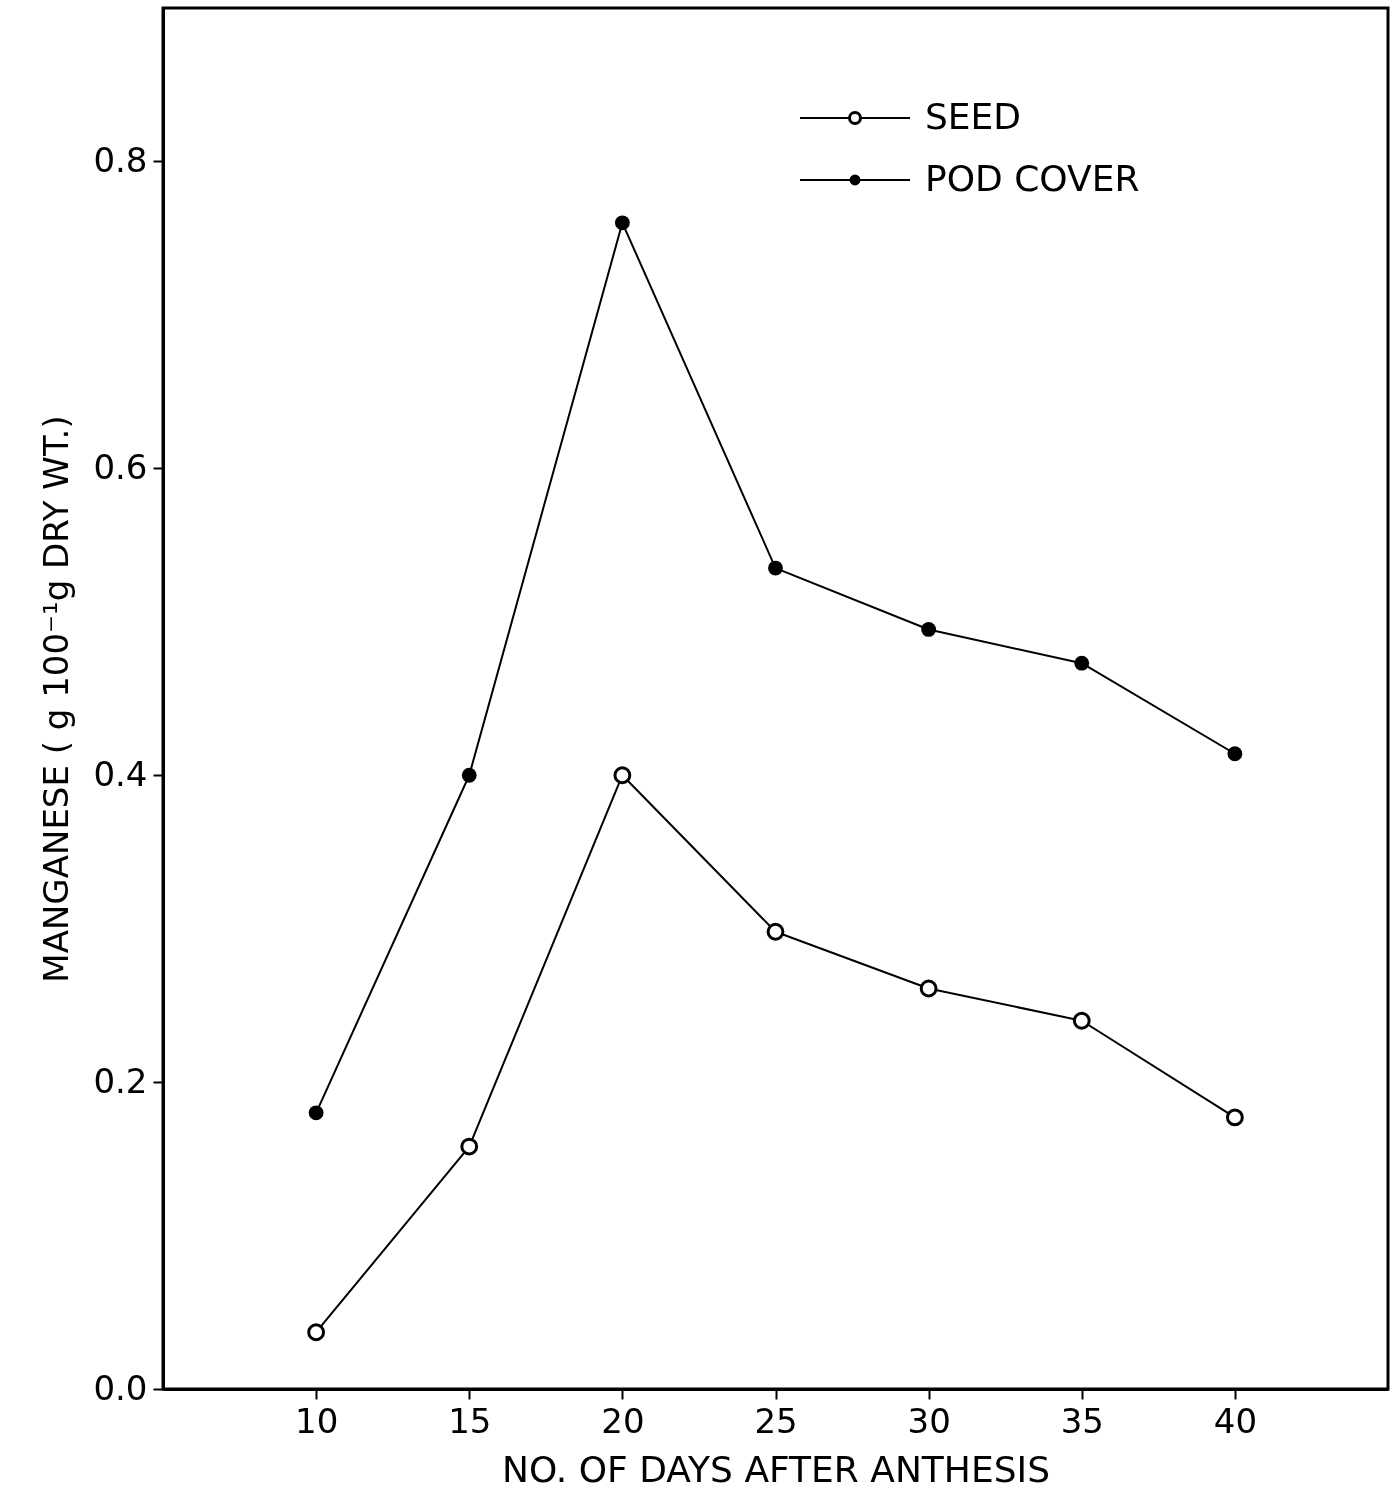 The height and width of the screenshot is (1503, 1397). What do you see at coordinates (973, 116) in the screenshot?
I see `legend-label: SEED` at bounding box center [973, 116].